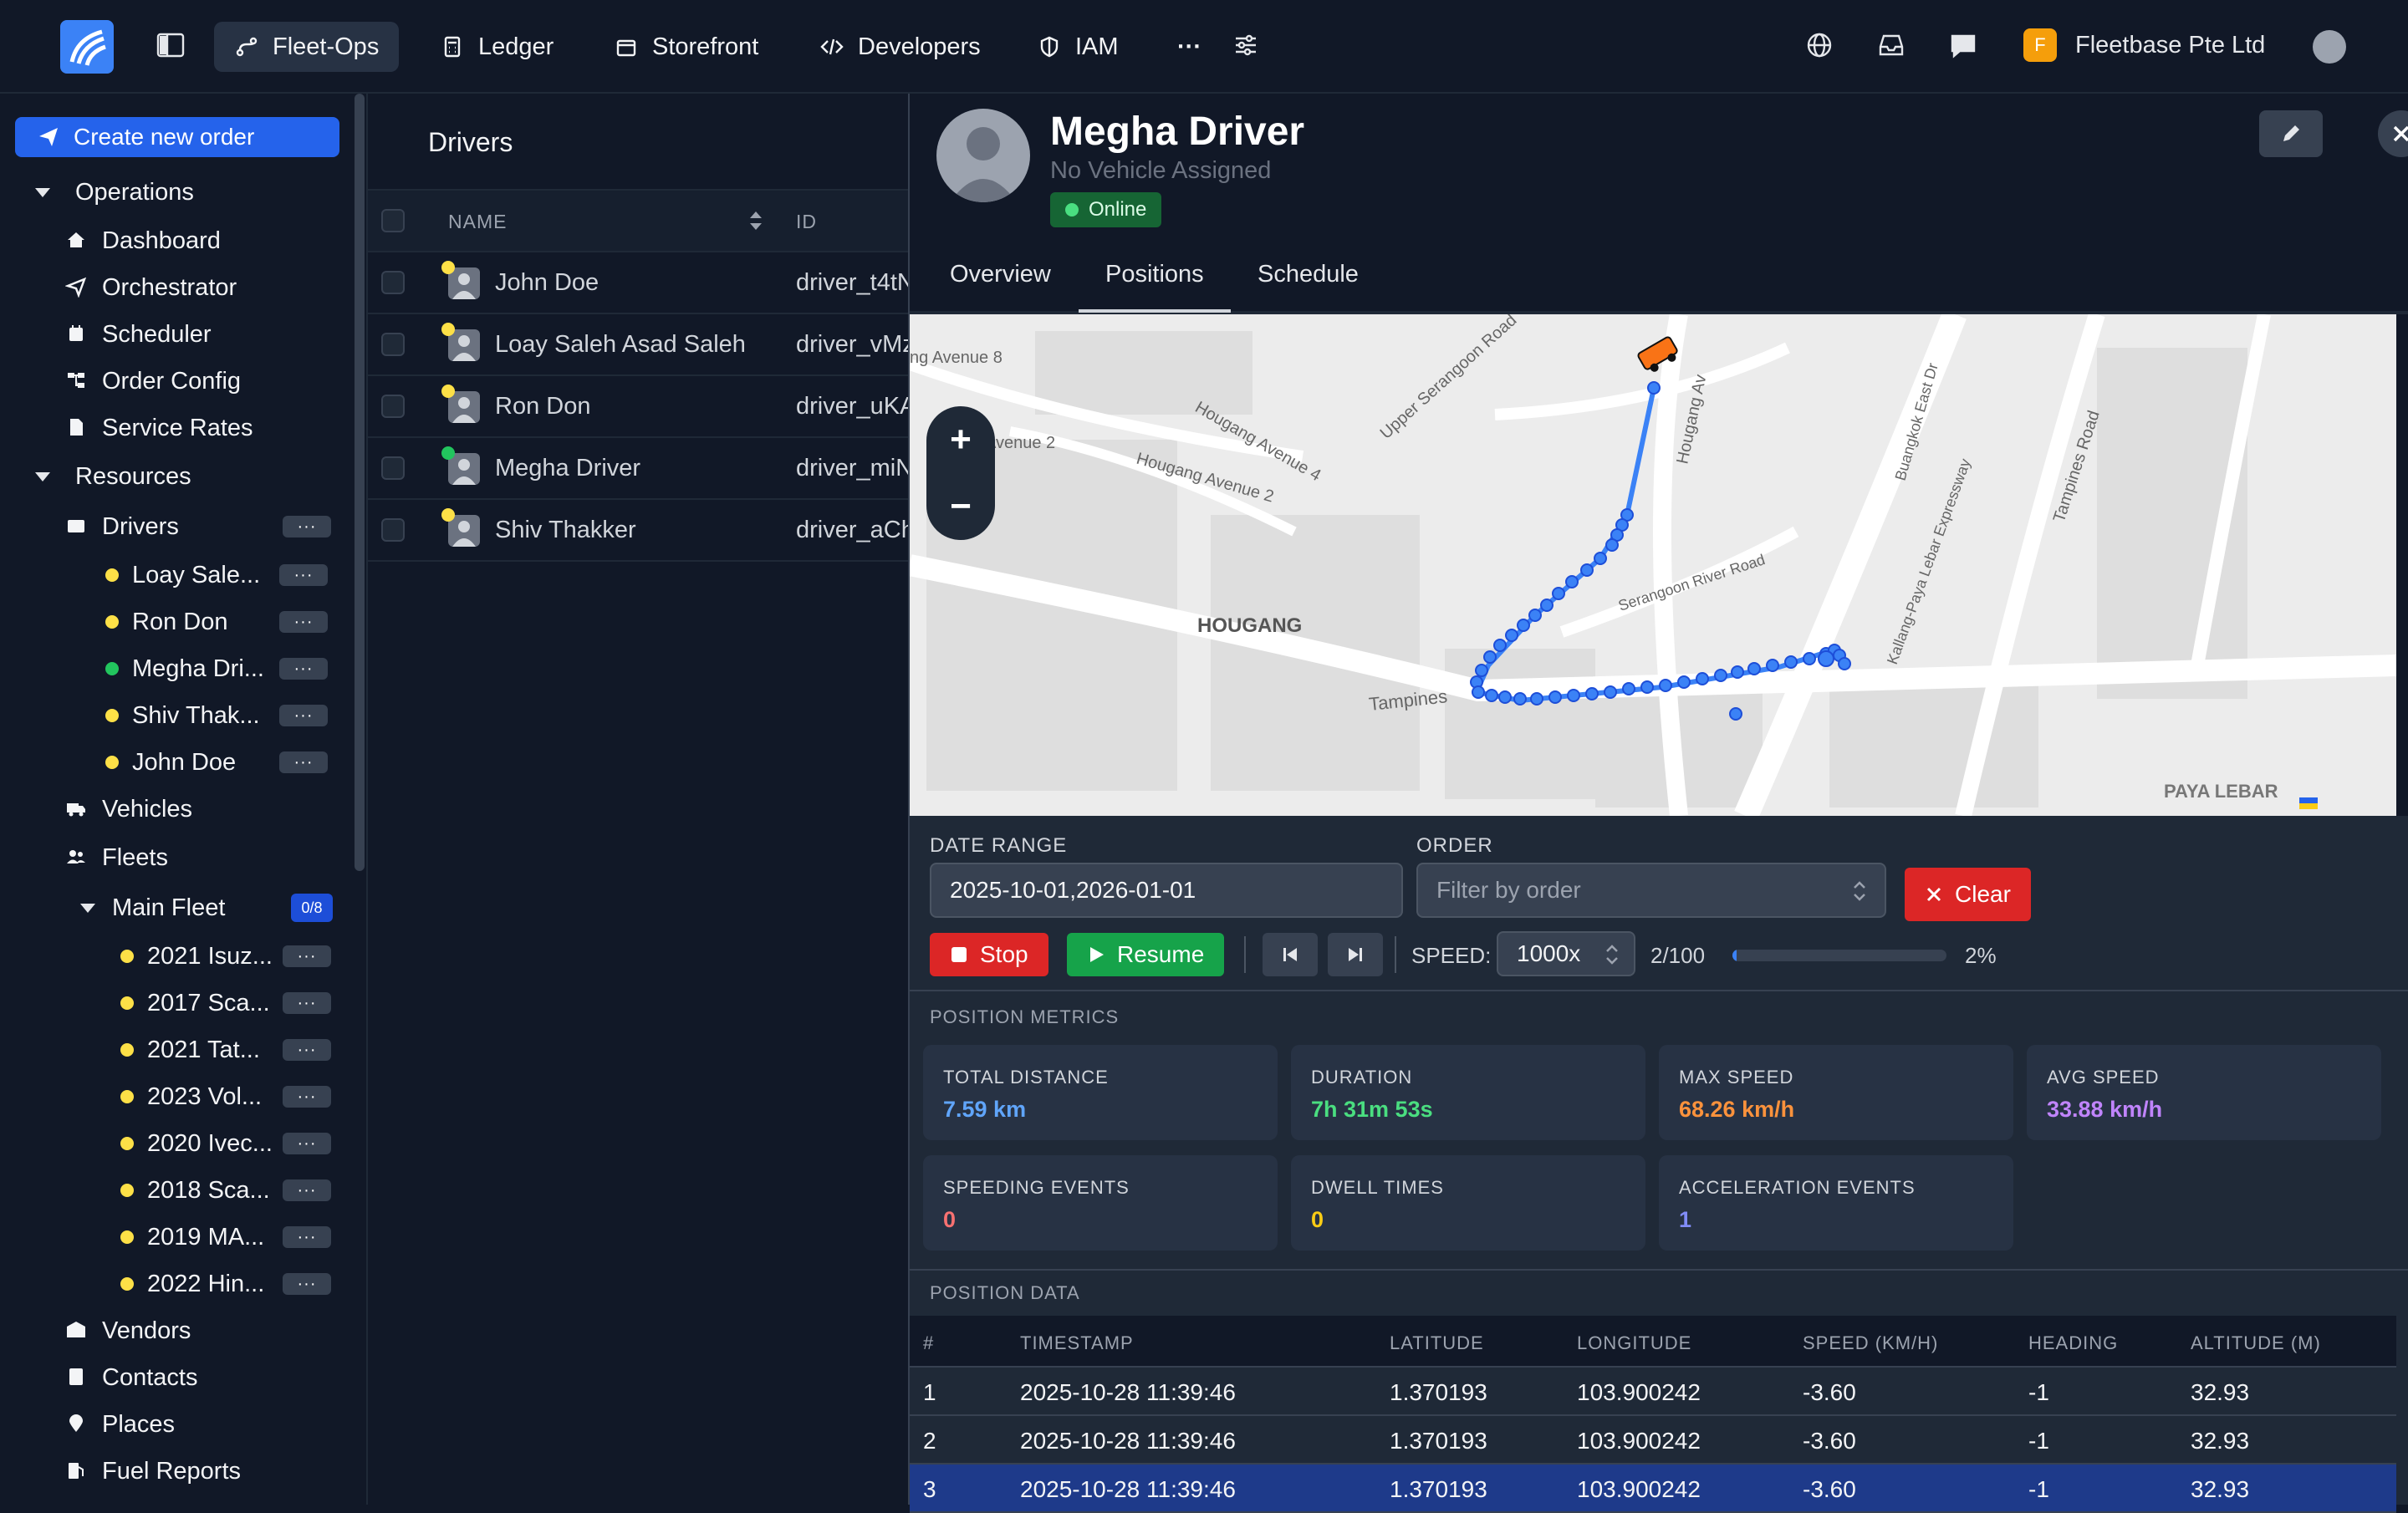 The width and height of the screenshot is (2408, 1513). What do you see at coordinates (807, 221) in the screenshot?
I see `column-header-id: ID` at bounding box center [807, 221].